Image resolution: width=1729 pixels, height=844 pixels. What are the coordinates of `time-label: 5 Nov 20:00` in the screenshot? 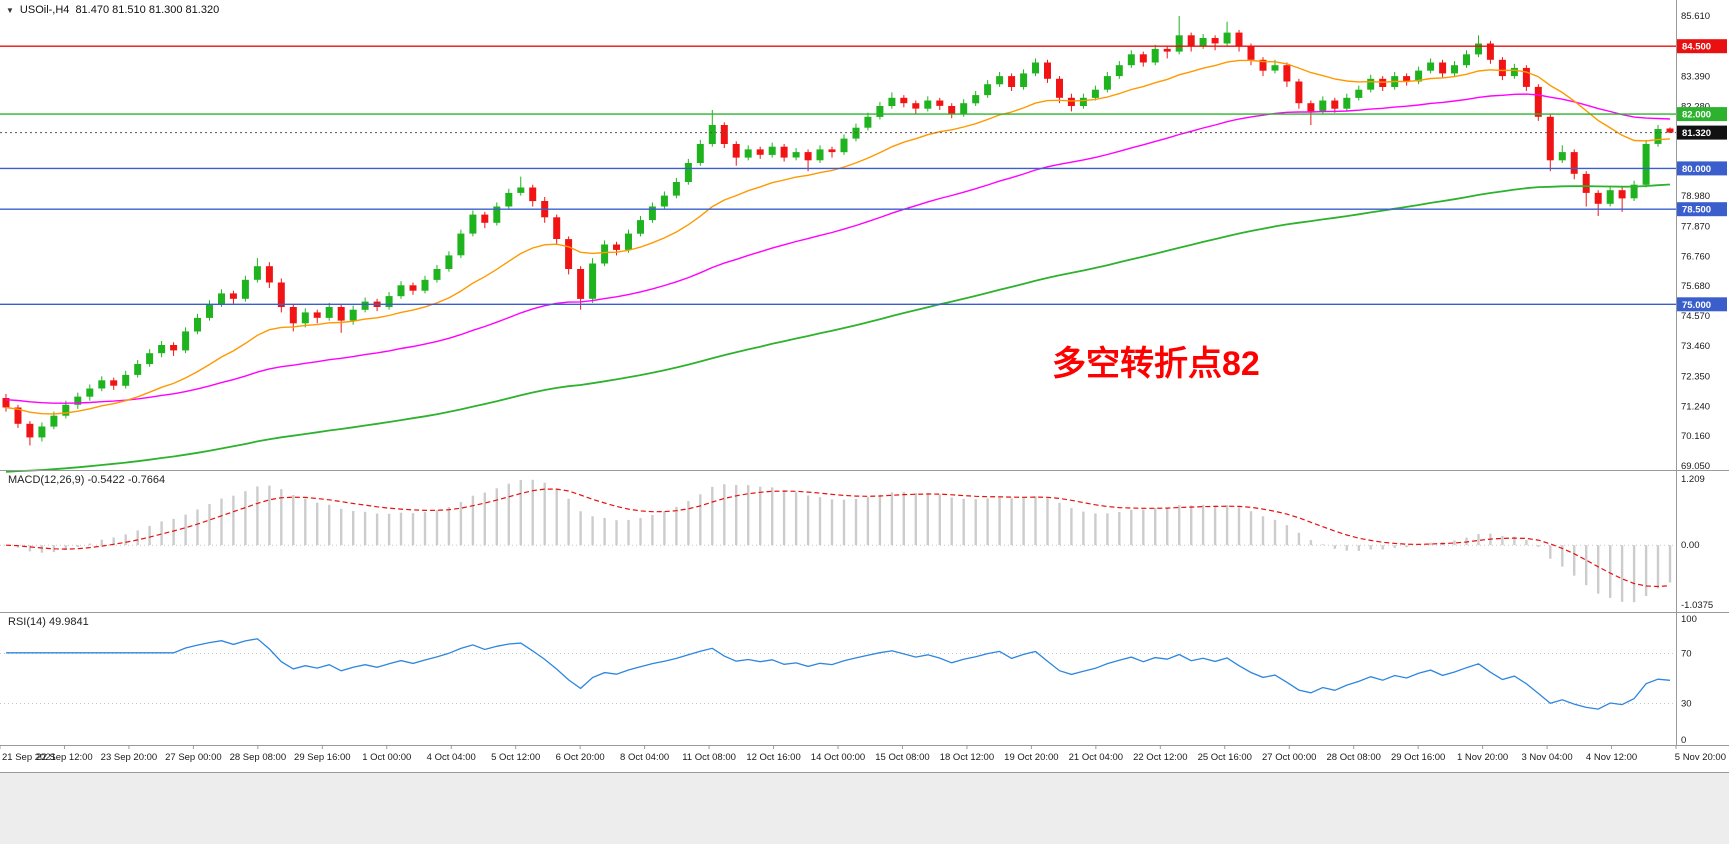 It's located at (1700, 757).